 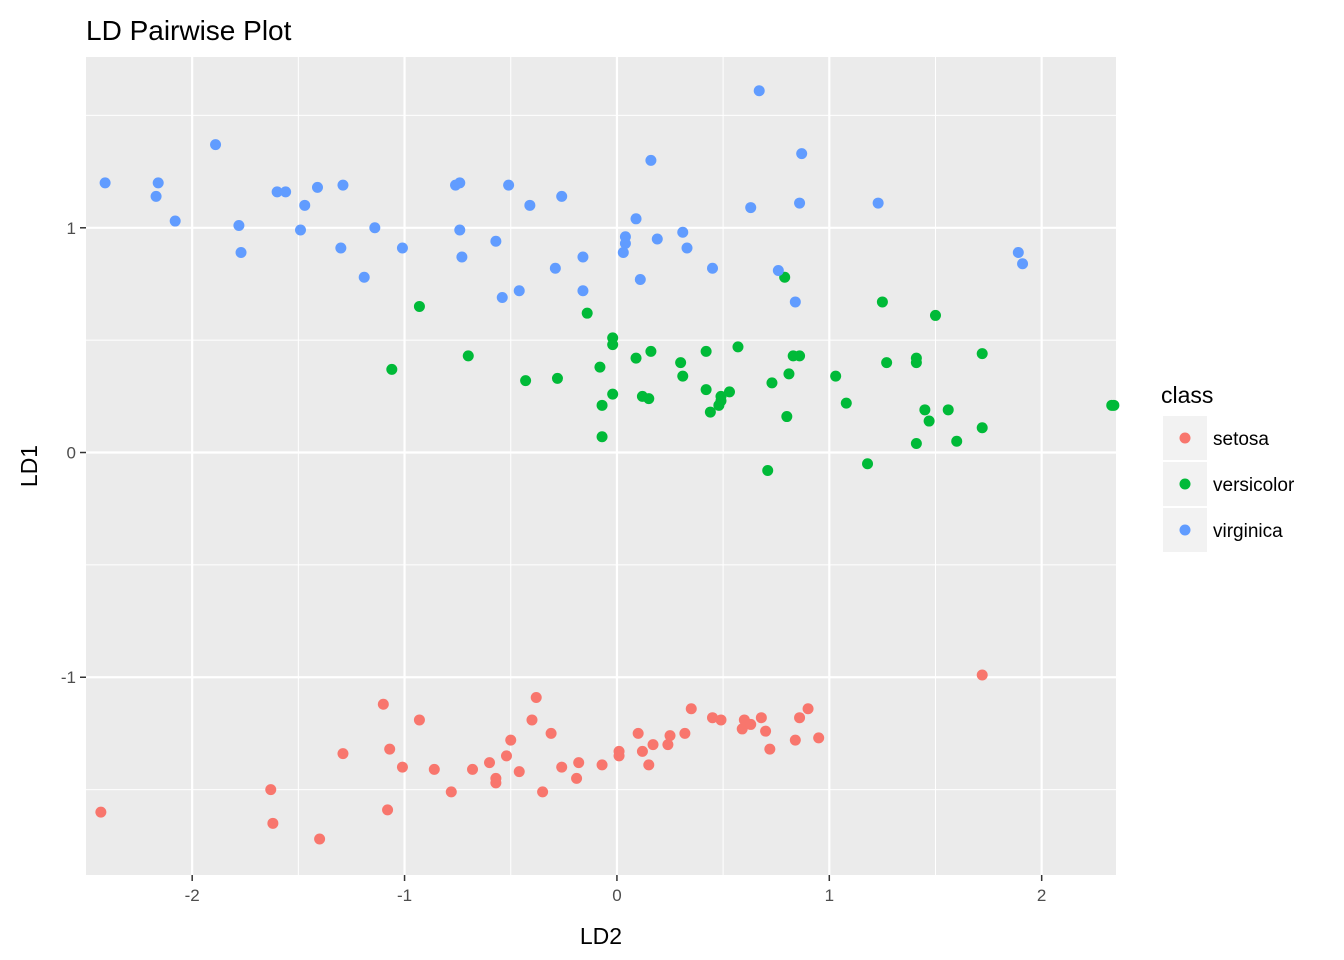 I want to click on chart-title: LD Pairwise Plot, so click(x=189, y=30).